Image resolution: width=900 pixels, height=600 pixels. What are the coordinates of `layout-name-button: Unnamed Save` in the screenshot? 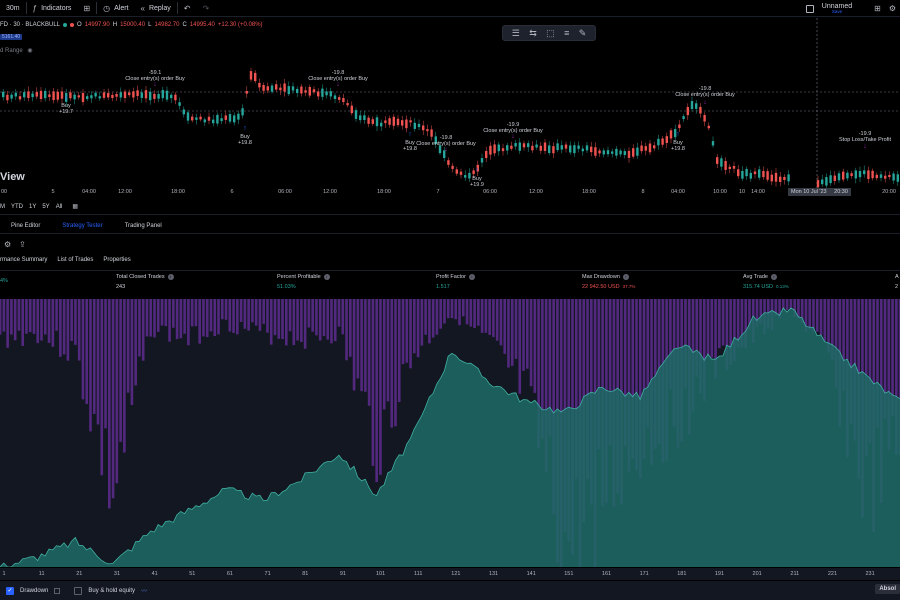 It's located at (837, 9).